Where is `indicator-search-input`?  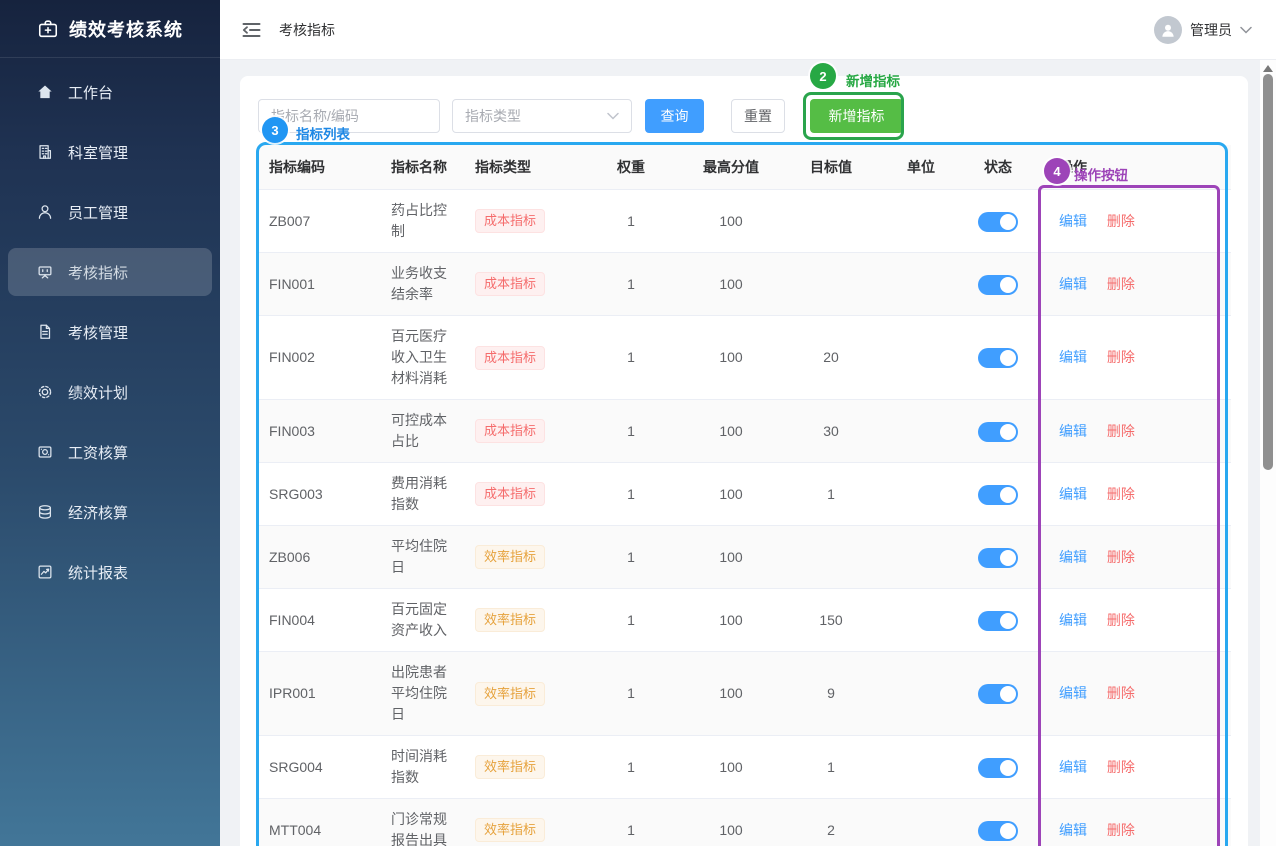
indicator-search-input is located at coordinates (349, 116).